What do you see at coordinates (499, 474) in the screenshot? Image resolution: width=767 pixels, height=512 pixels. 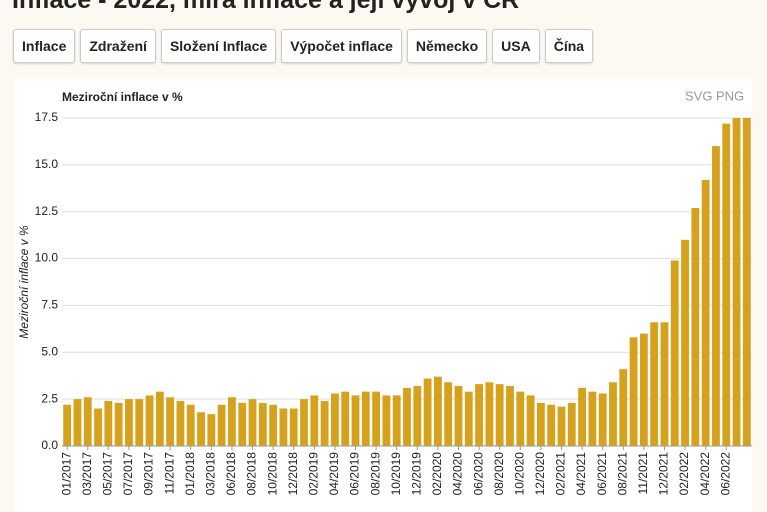 I see `x-tick-label: 08/2020` at bounding box center [499, 474].